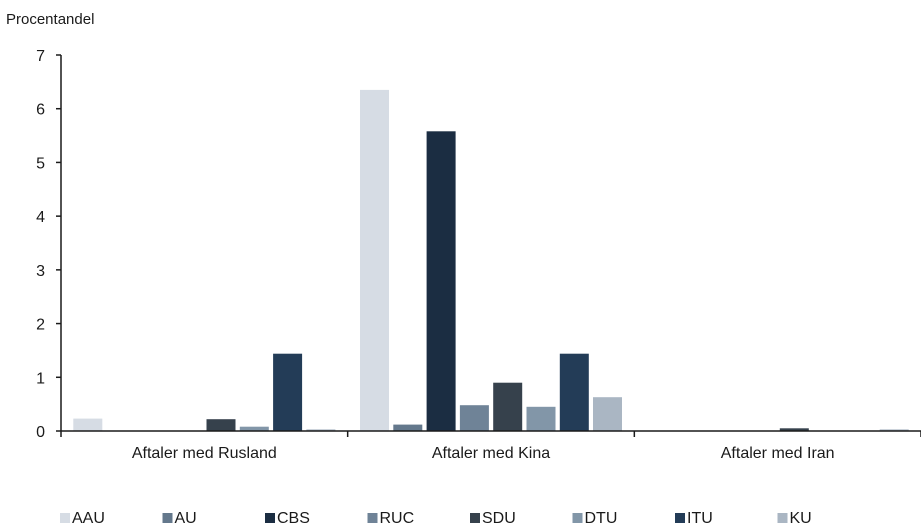 This screenshot has width=921, height=531. I want to click on y-tick-label: 0, so click(40, 432).